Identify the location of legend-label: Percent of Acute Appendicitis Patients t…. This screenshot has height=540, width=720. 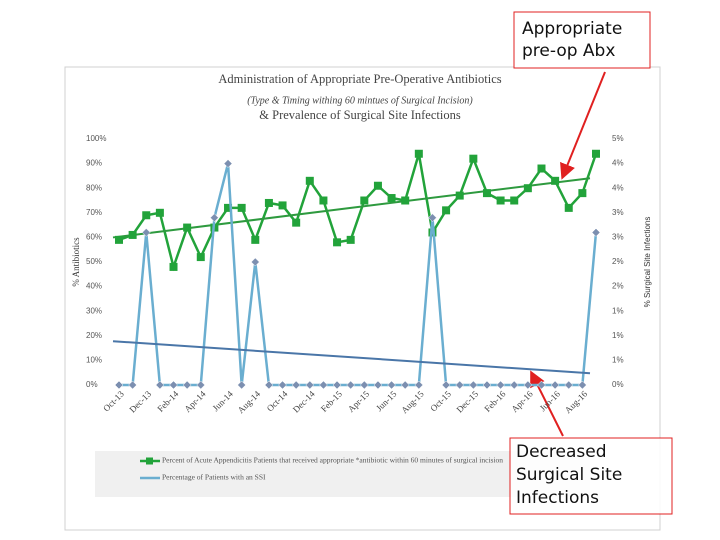
(332, 460).